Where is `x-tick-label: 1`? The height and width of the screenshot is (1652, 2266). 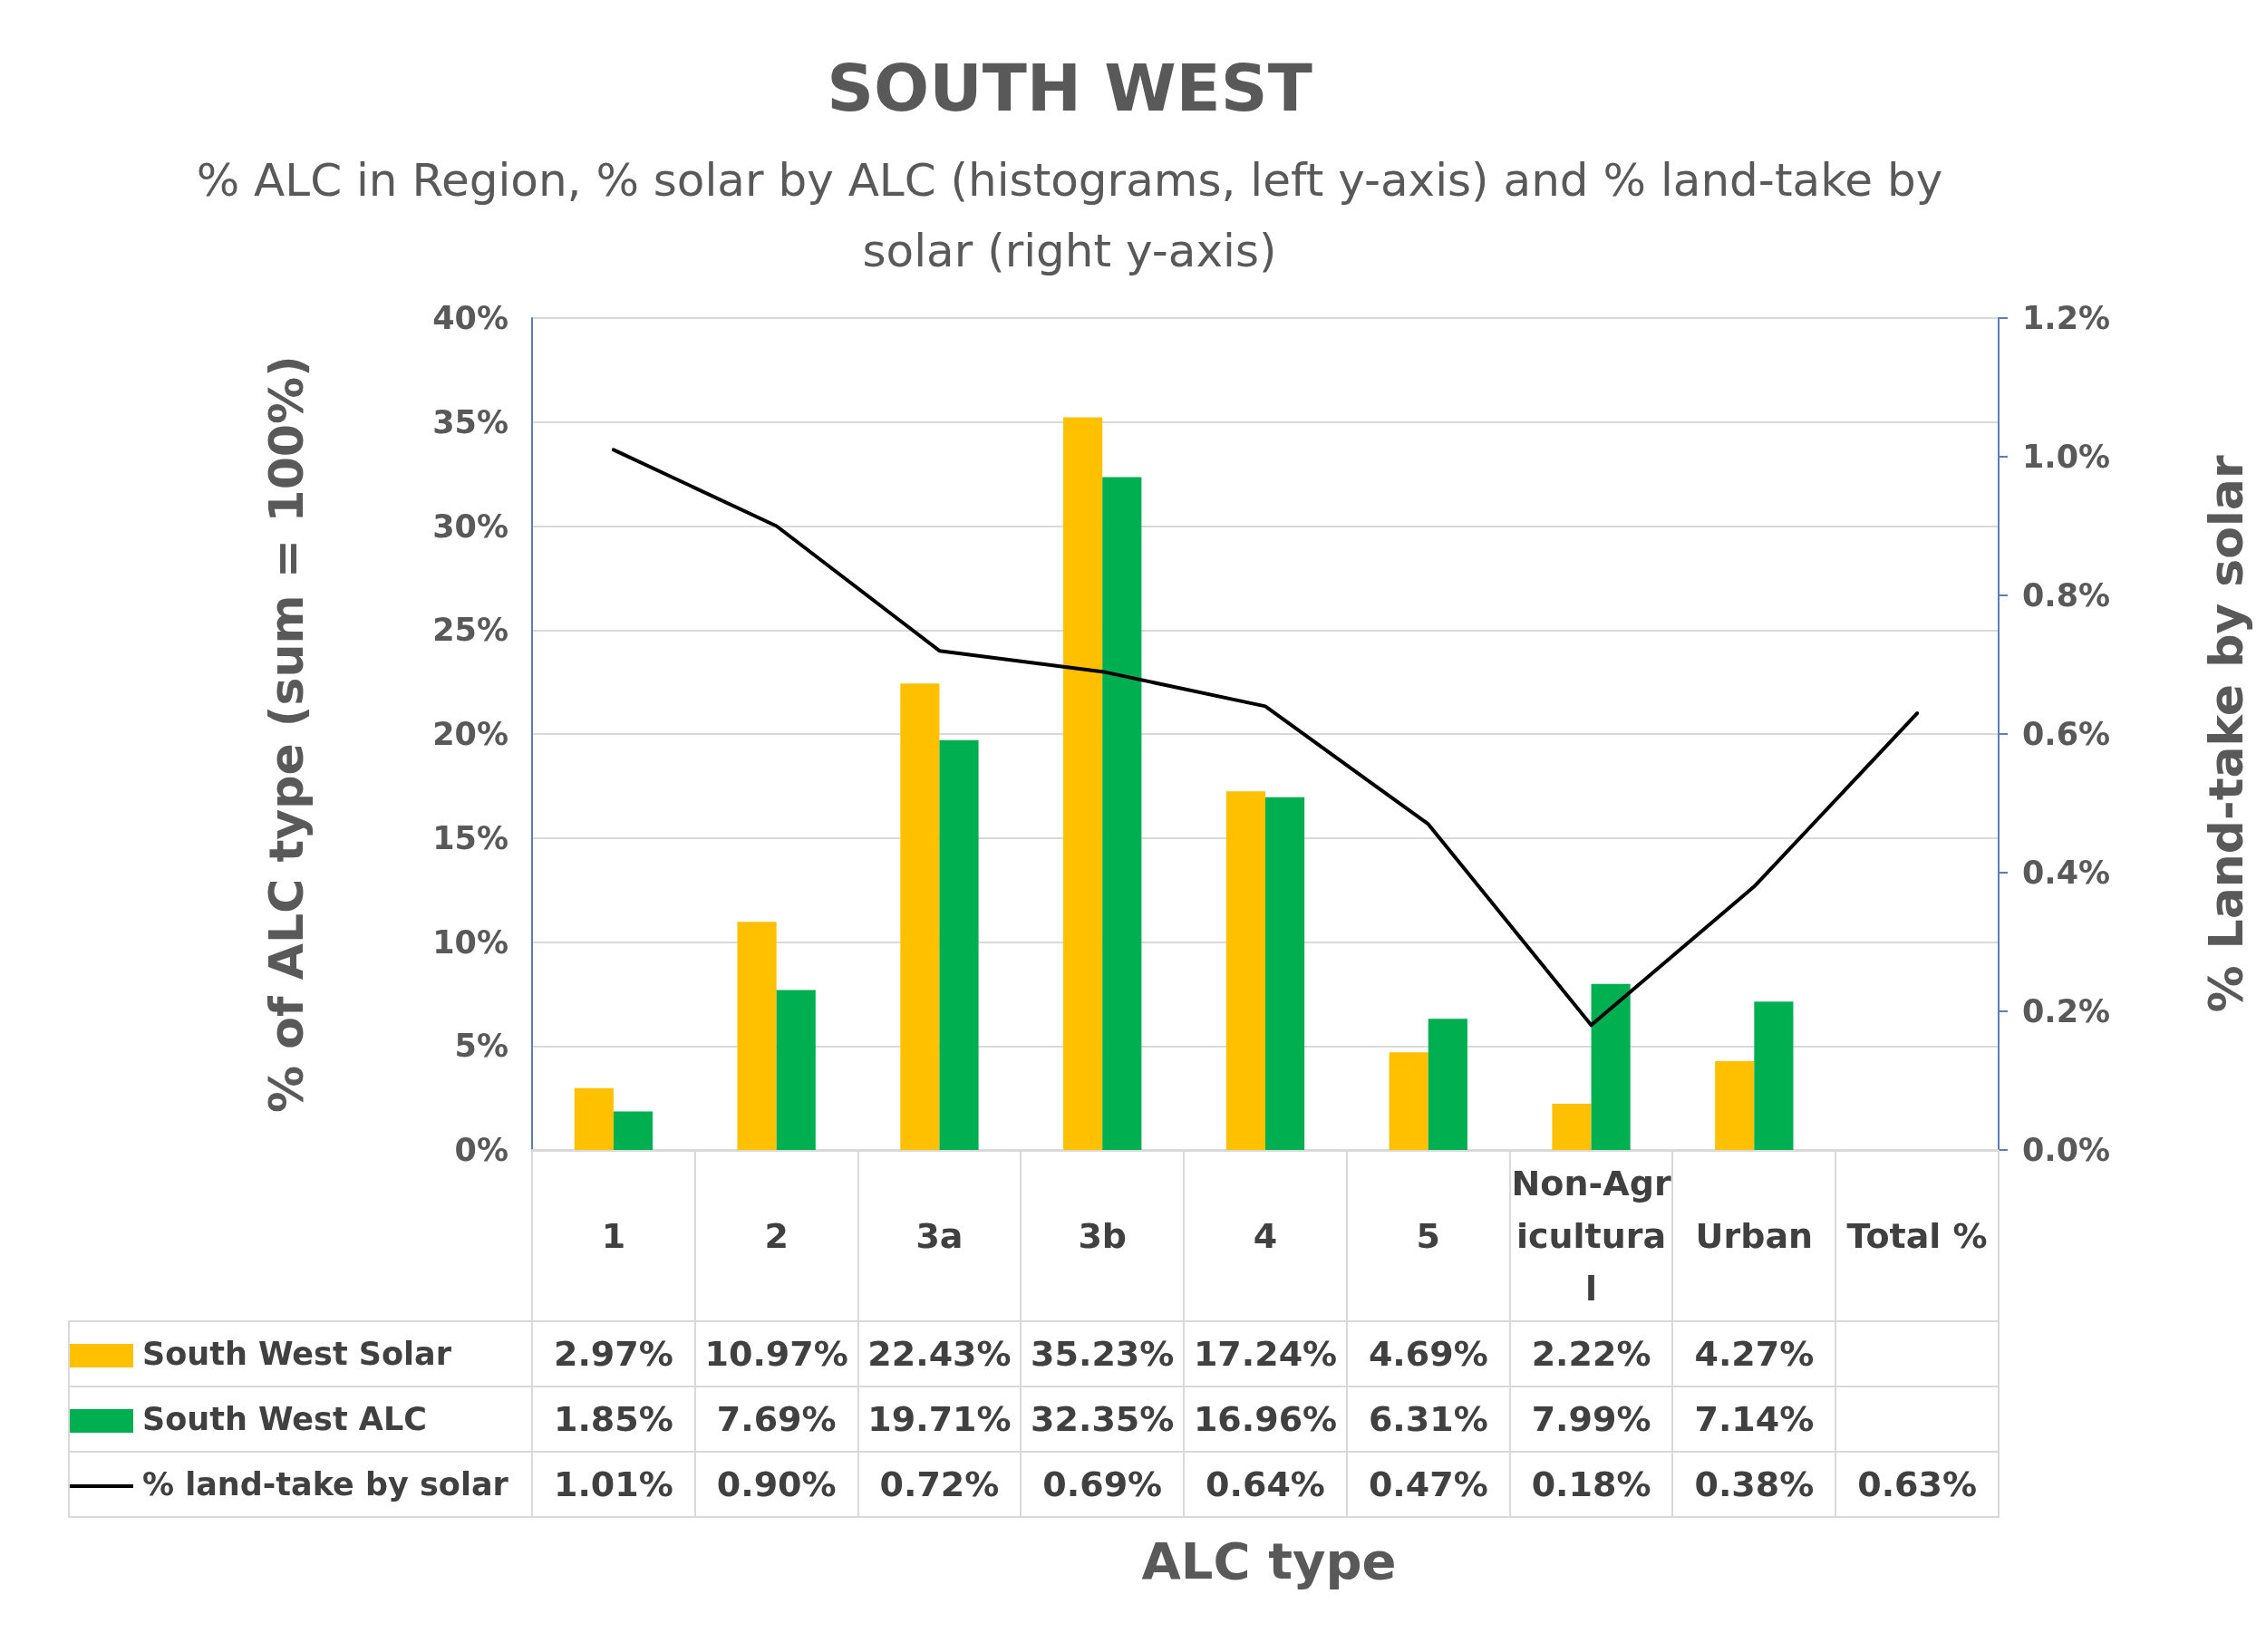
x-tick-label: 1 is located at coordinates (613, 1236).